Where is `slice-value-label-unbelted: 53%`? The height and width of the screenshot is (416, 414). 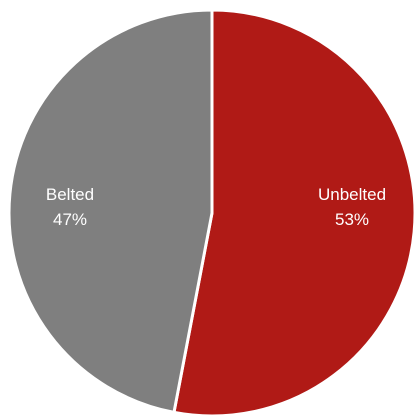
slice-value-label-unbelted: 53% is located at coordinates (352, 219).